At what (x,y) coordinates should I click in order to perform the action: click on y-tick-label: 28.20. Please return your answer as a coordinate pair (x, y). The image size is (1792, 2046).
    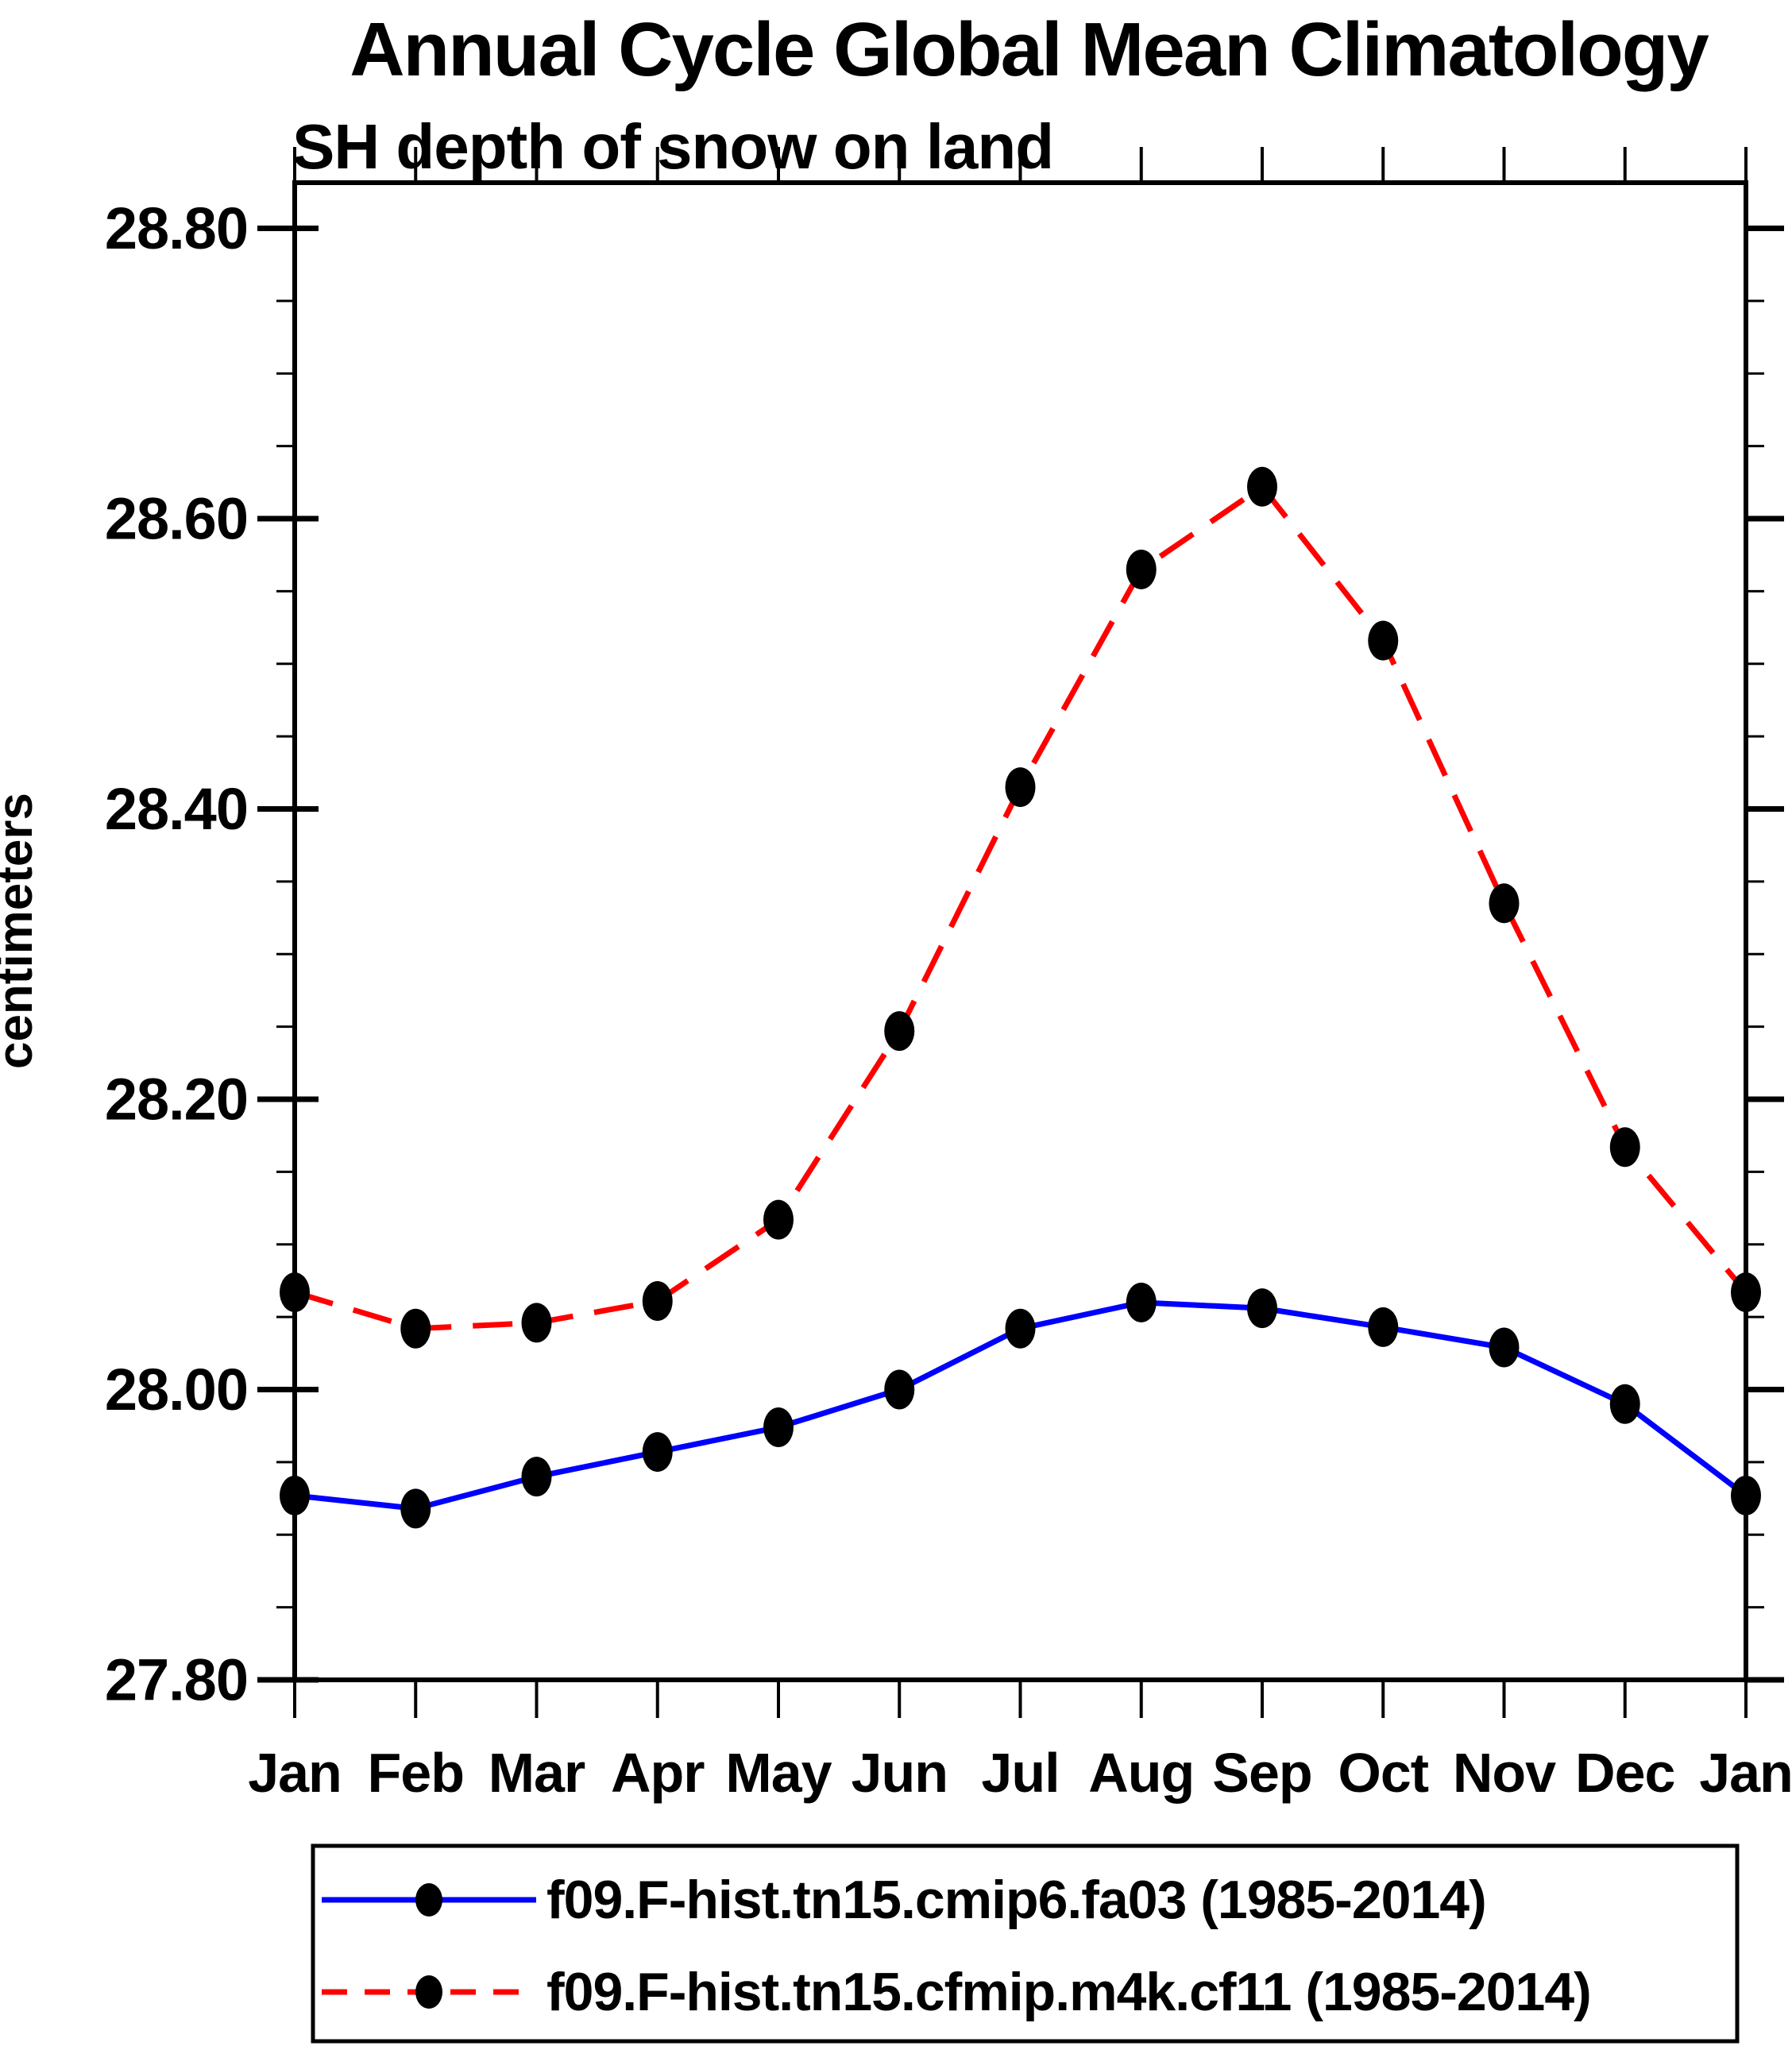
    Looking at the image, I should click on (176, 1100).